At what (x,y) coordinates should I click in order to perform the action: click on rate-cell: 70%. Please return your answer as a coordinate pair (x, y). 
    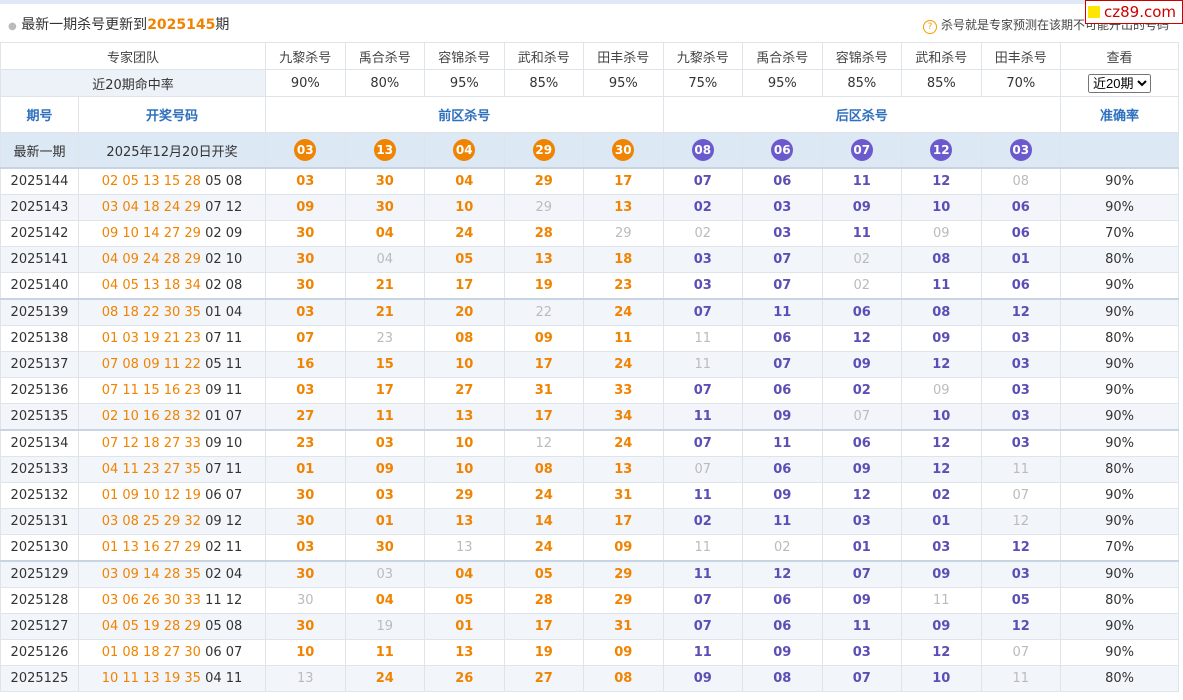
    Looking at the image, I should click on (1021, 83).